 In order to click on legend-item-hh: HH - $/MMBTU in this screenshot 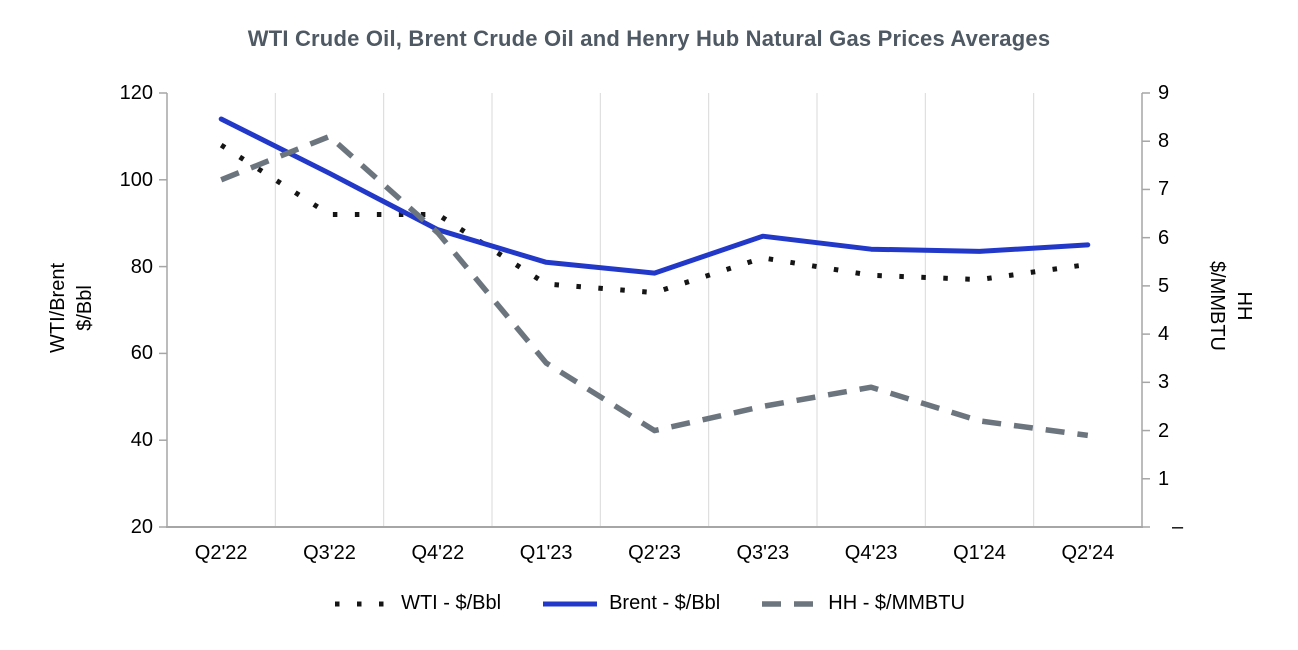, I will do `click(862, 603)`.